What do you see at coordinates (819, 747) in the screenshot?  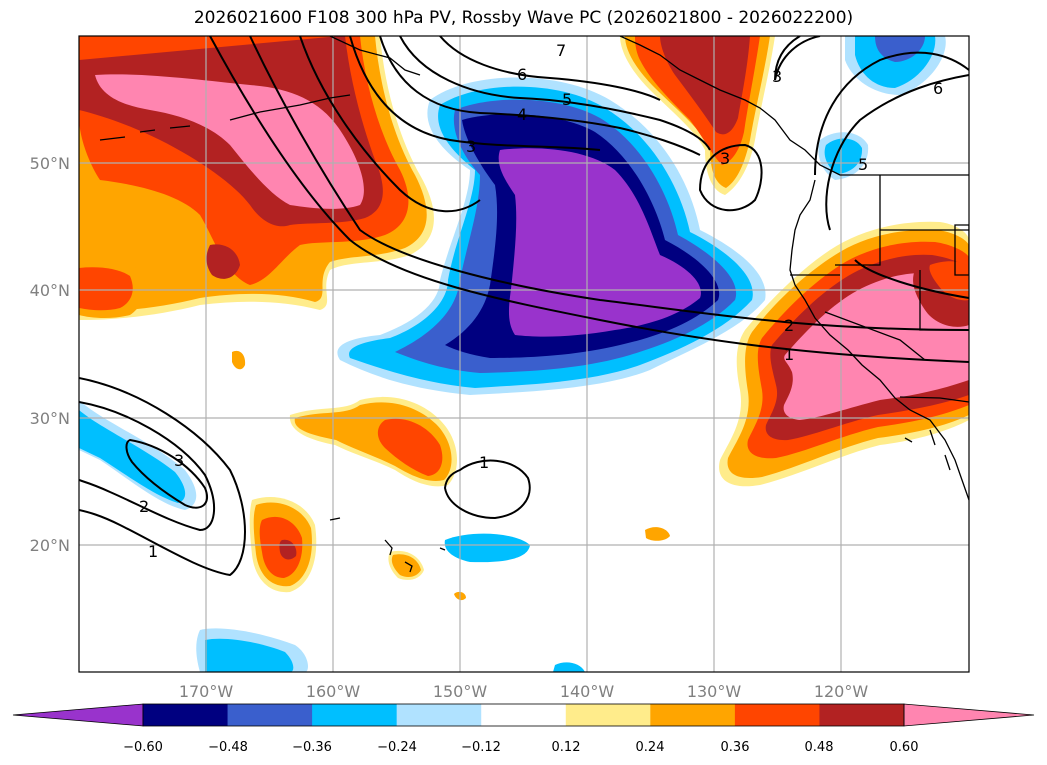 I see `colorbar-tick-label: 0.48` at bounding box center [819, 747].